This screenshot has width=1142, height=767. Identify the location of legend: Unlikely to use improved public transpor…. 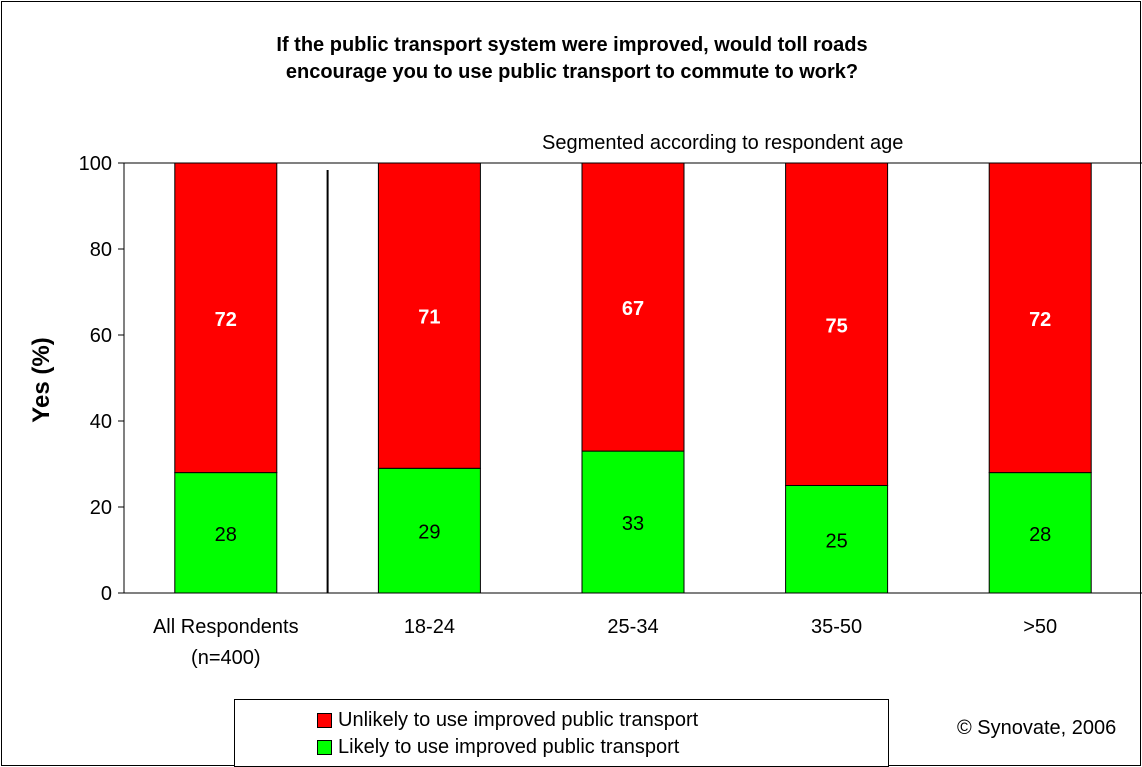
(561, 733).